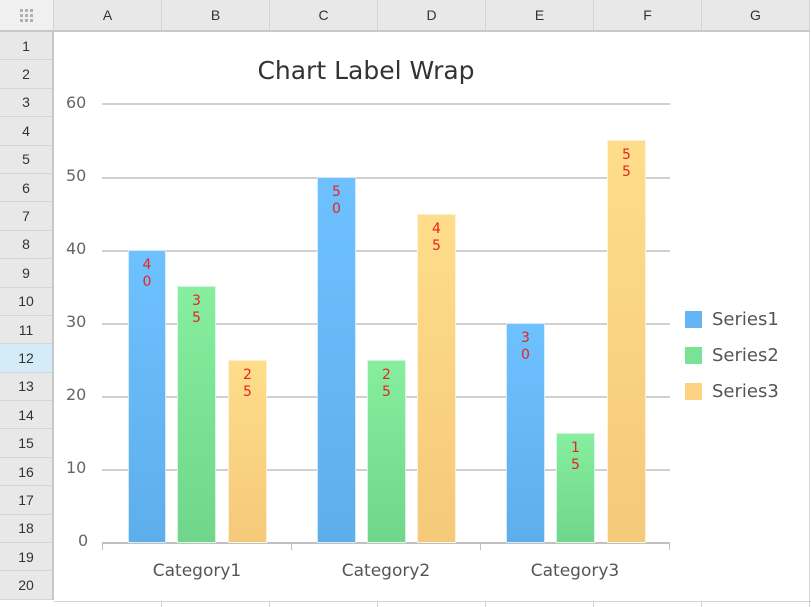 The image size is (811, 607). What do you see at coordinates (26, 358) in the screenshot?
I see `row-header-selected: 12` at bounding box center [26, 358].